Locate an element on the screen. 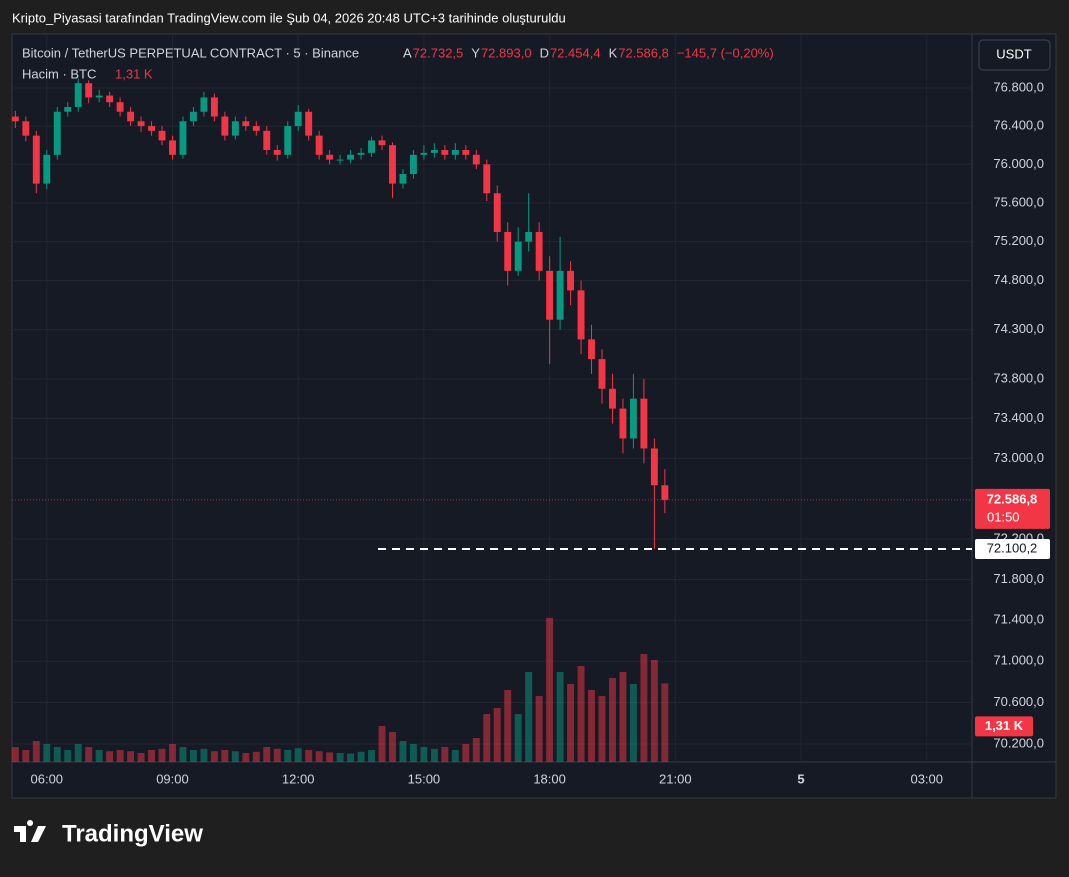 The width and height of the screenshot is (1069, 877). logo: TradingView is located at coordinates (108, 833).